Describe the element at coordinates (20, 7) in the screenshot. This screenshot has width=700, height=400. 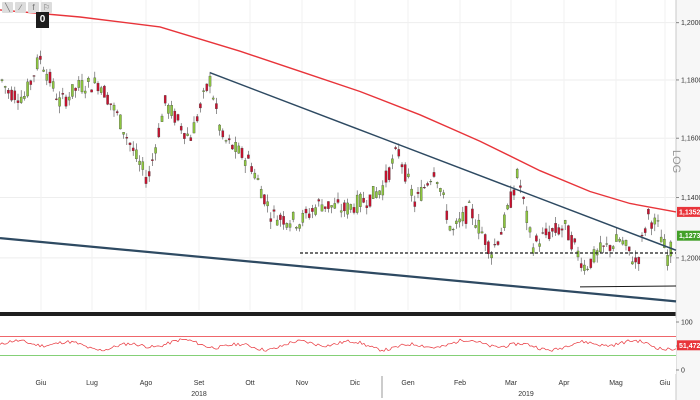
I see `draw-icon: ∕` at that location.